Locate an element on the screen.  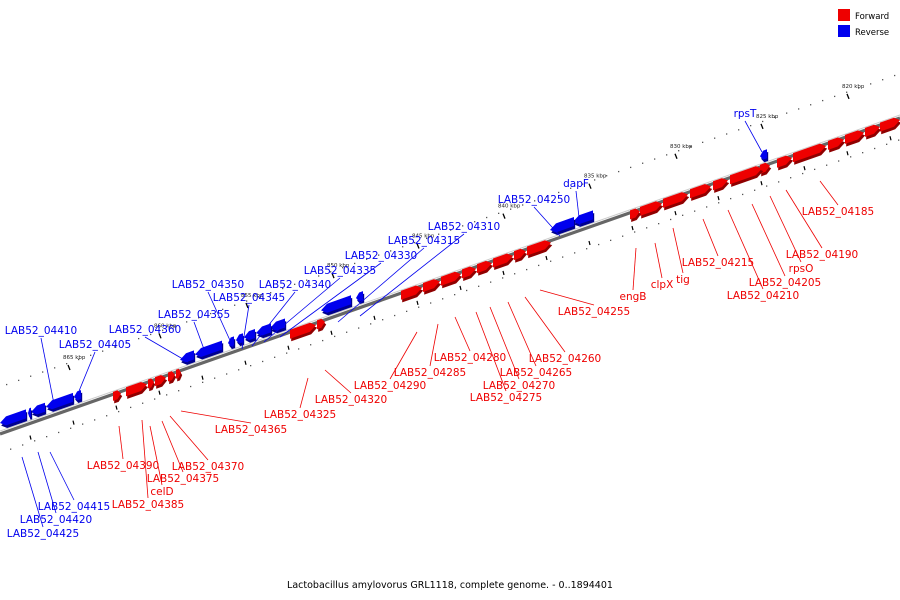
gene-rpst is located at coordinates (764, 156).